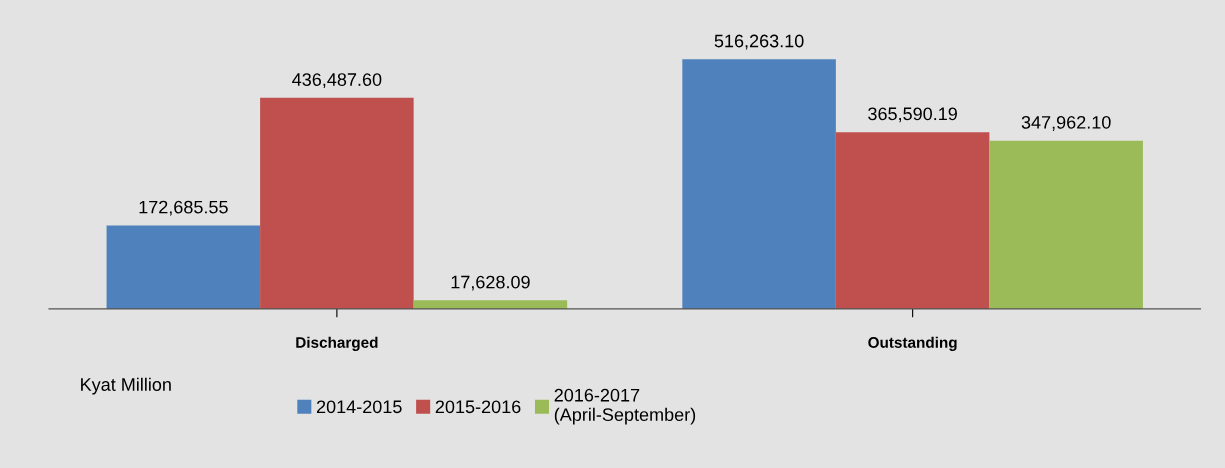 The image size is (1225, 468). Describe the element at coordinates (126, 386) in the screenshot. I see `text: Kyat Million` at that location.